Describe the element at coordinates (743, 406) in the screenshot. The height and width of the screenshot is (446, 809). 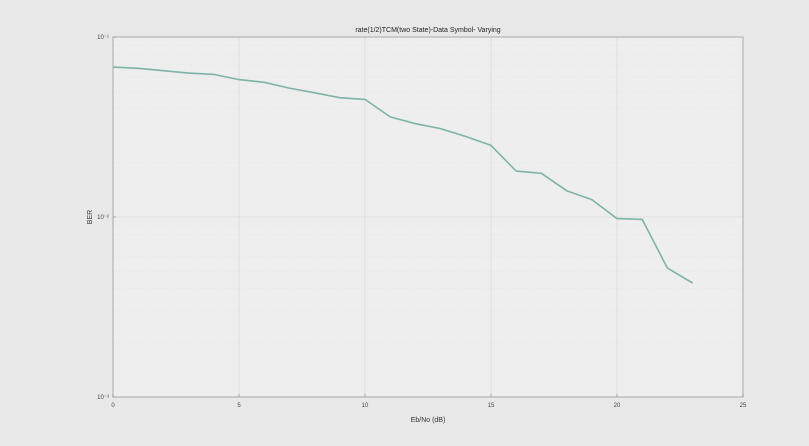
I see `x-tick-label: 25` at that location.